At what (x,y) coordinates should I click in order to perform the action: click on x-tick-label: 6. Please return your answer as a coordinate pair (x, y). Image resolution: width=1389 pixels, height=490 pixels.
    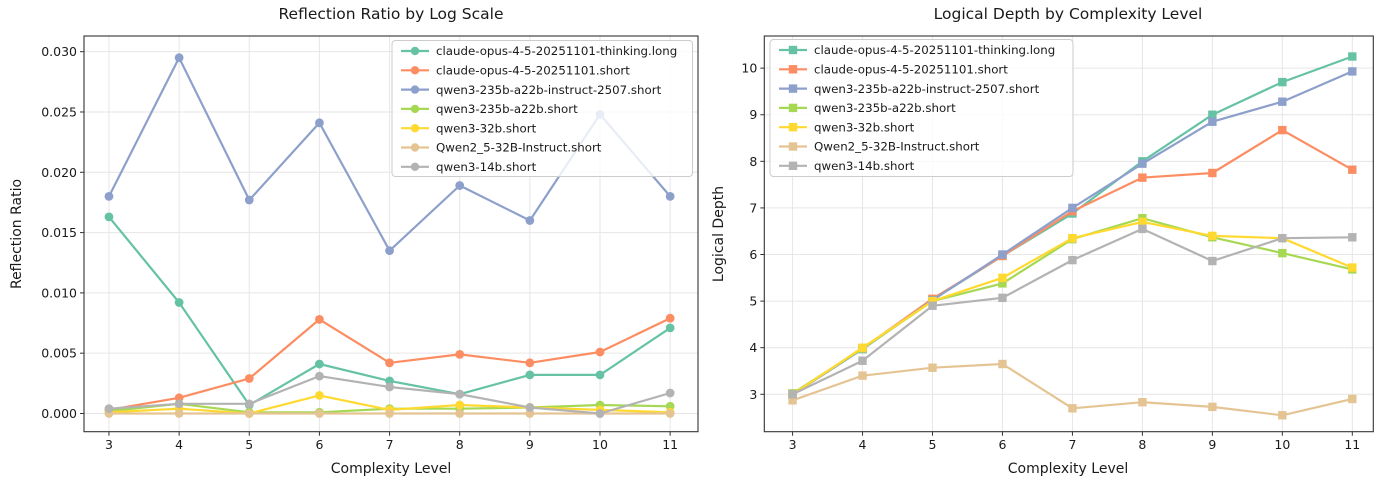
    Looking at the image, I should click on (1002, 444).